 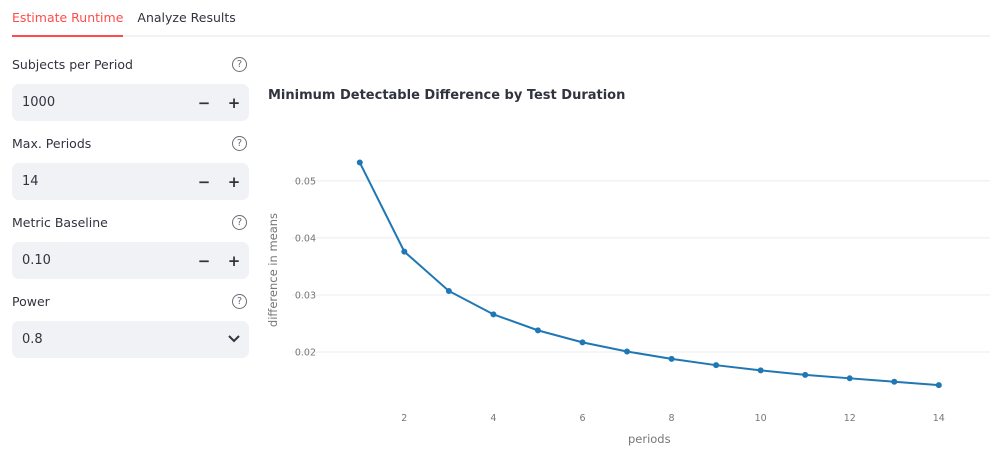 I want to click on chevron-down-icon, so click(x=234, y=339).